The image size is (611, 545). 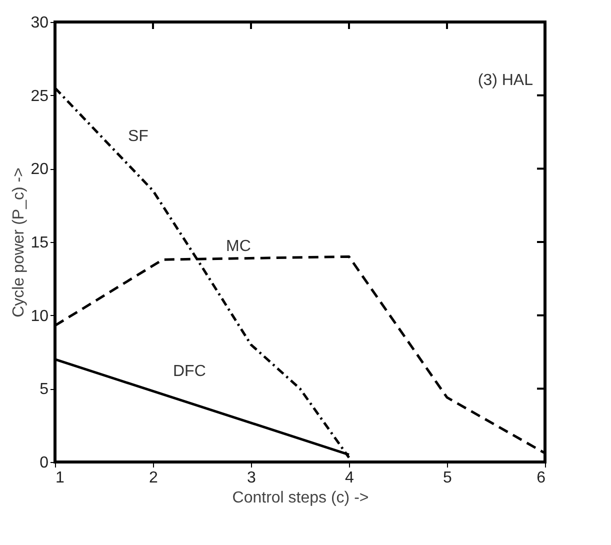 I want to click on series-label: SF, so click(x=138, y=136).